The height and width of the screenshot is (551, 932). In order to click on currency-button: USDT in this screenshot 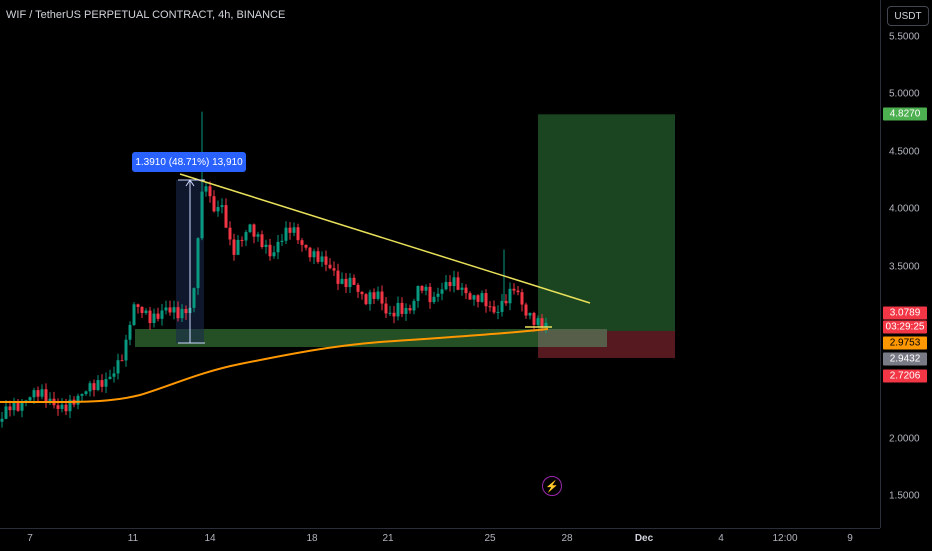, I will do `click(908, 16)`.